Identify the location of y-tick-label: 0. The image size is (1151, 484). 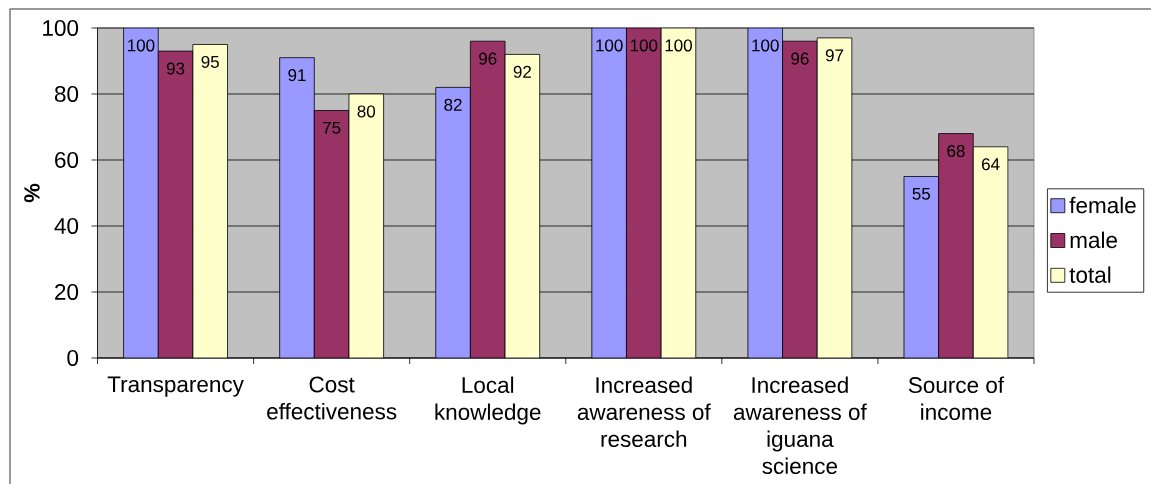
(73, 358).